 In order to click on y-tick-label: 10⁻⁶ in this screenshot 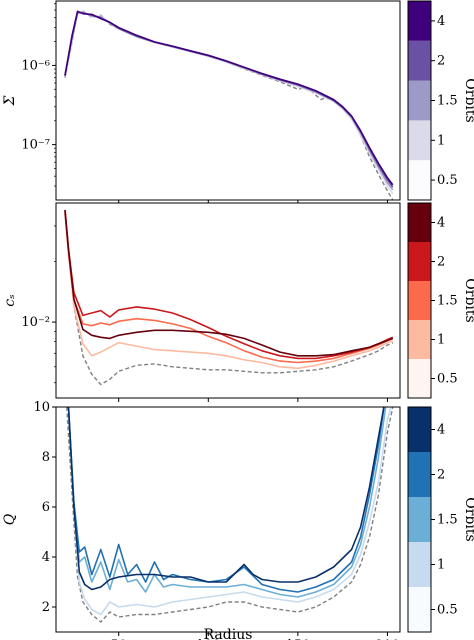, I will do `click(35, 65)`.